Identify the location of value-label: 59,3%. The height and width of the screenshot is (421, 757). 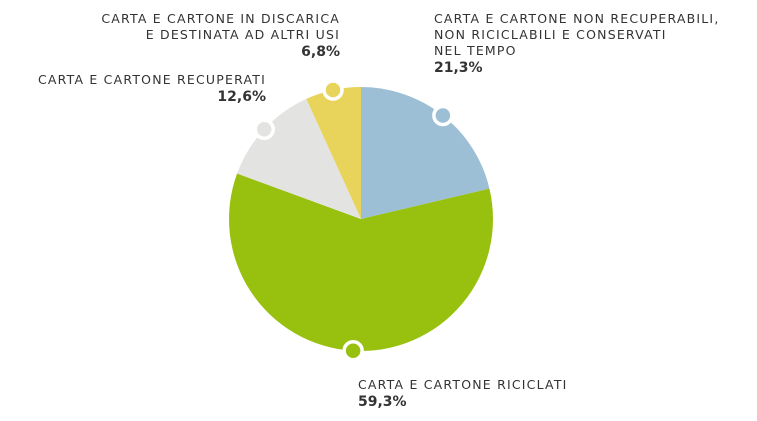
(382, 402).